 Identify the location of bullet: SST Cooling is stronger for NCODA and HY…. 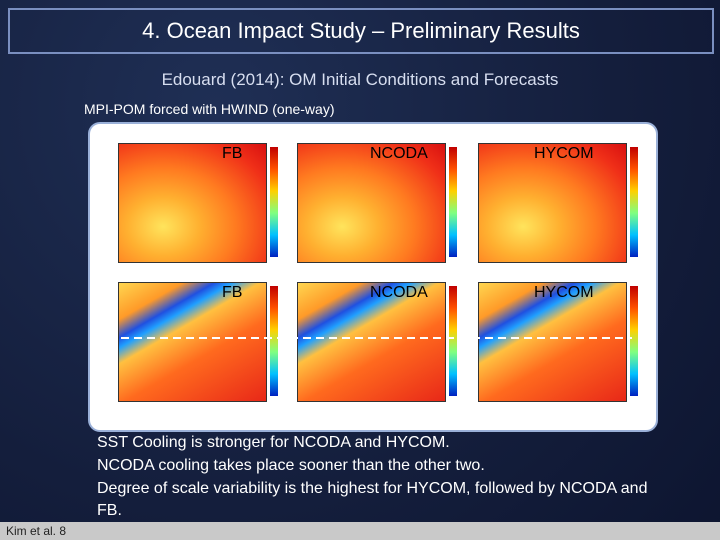
(377, 443).